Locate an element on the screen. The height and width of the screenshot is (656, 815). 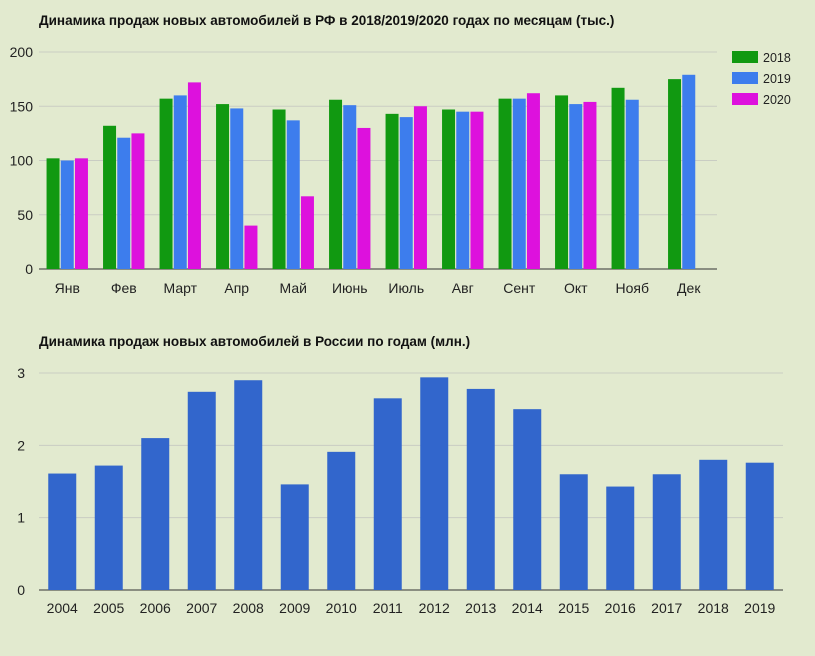
bar-2011 is located at coordinates (387, 494).